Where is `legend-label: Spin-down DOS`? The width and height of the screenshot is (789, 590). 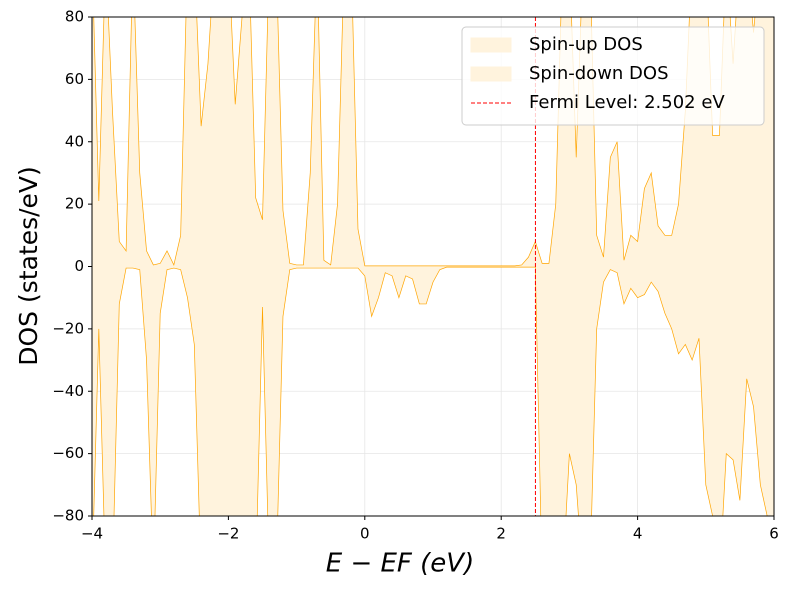
legend-label: Spin-down DOS is located at coordinates (599, 73).